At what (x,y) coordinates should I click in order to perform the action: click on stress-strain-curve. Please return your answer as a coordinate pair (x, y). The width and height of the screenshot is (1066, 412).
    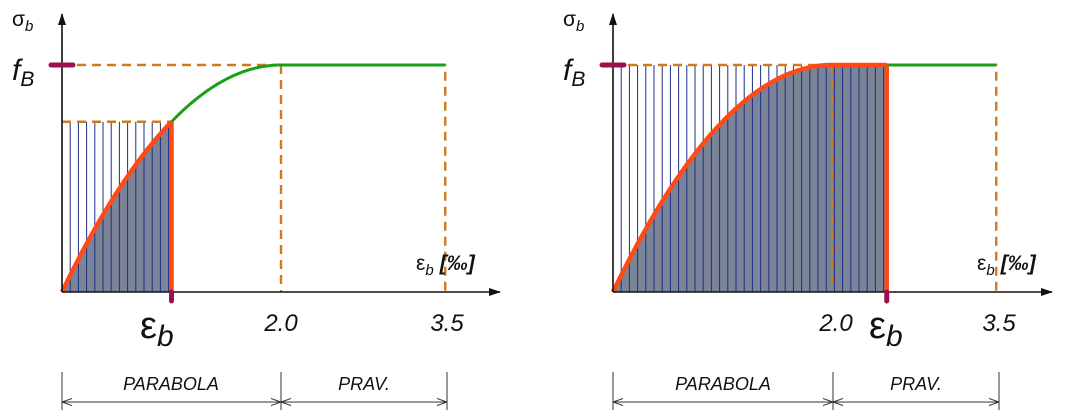
    Looking at the image, I should click on (308, 93).